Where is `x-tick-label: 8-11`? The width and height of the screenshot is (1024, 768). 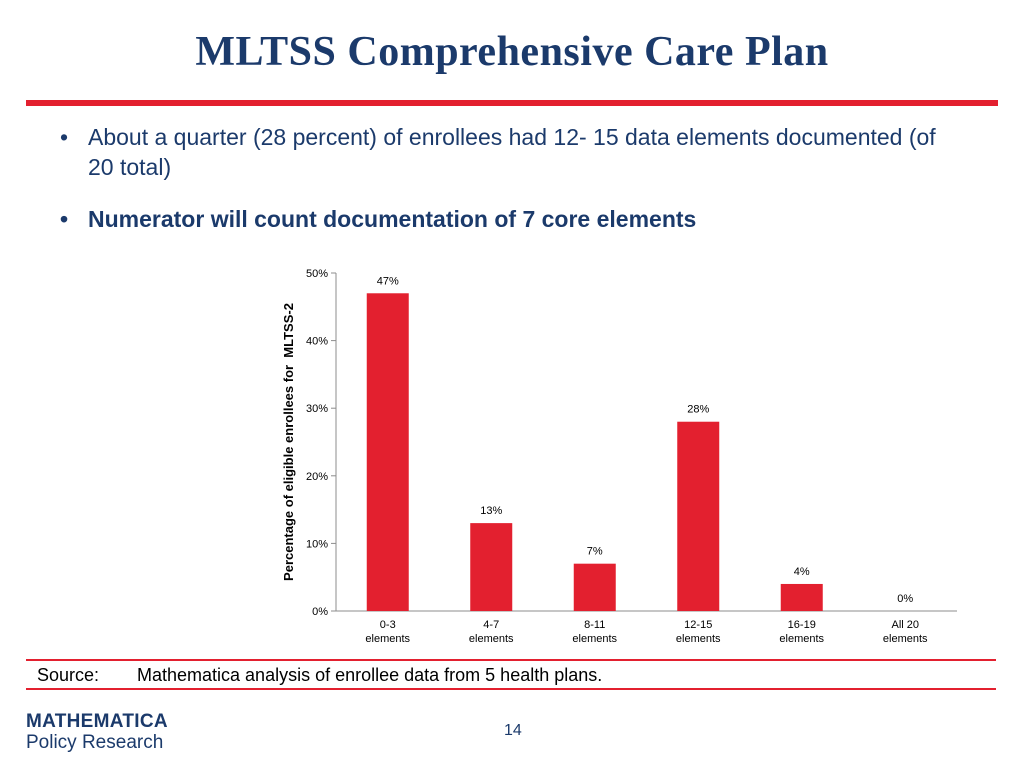 x-tick-label: 8-11 is located at coordinates (594, 625).